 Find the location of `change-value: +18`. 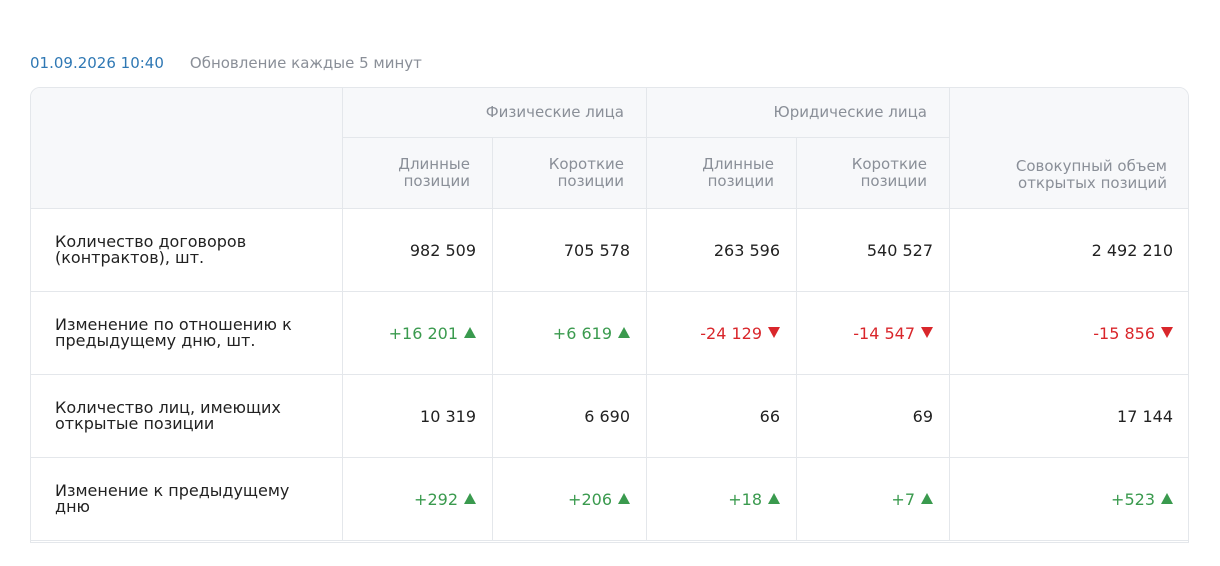

change-value: +18 is located at coordinates (745, 499).